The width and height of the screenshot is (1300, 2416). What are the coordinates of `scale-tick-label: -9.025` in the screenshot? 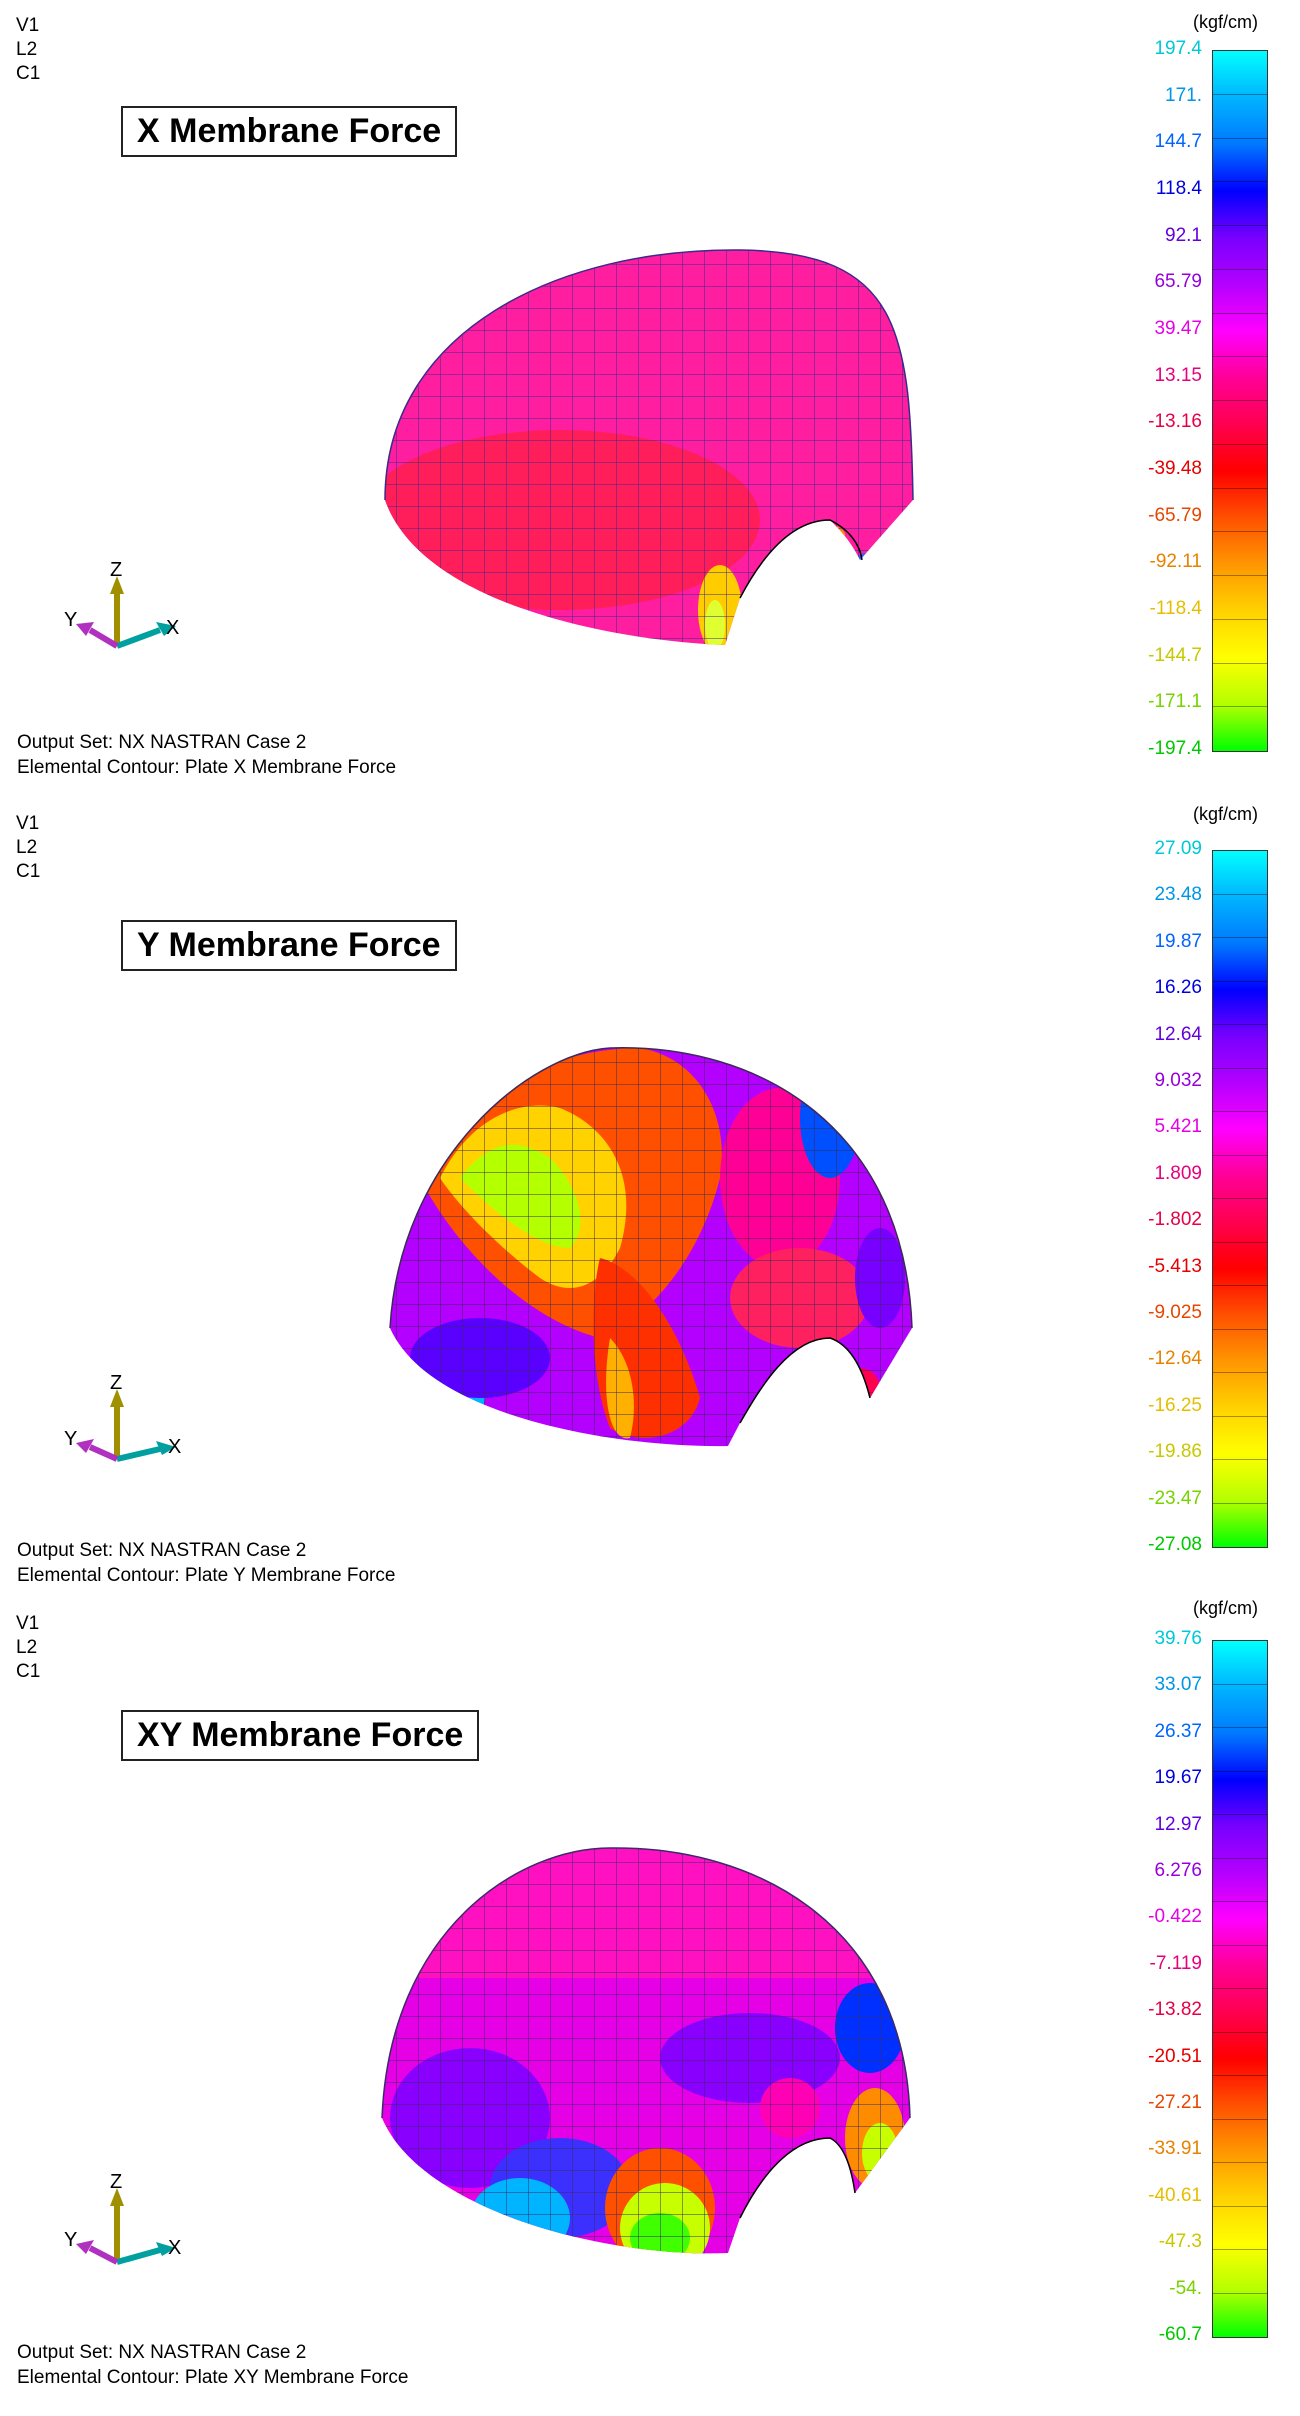 It's located at (1175, 1312).